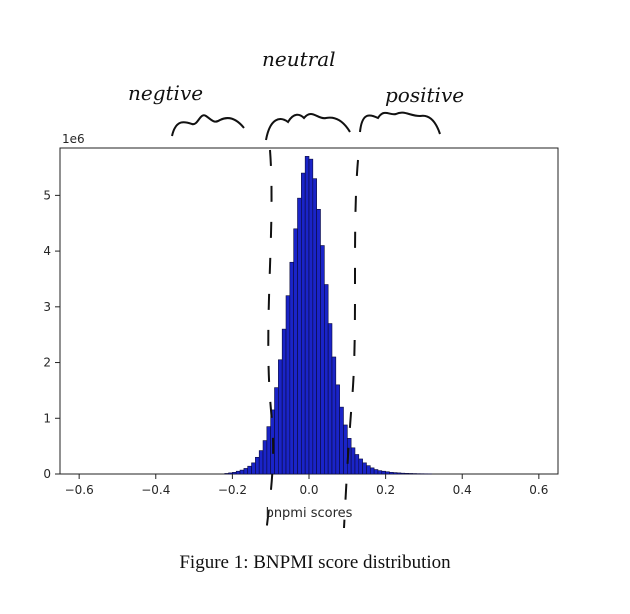 Image resolution: width=630 pixels, height=614 pixels. Describe the element at coordinates (47, 195) in the screenshot. I see `y-tick-label: 5` at that location.